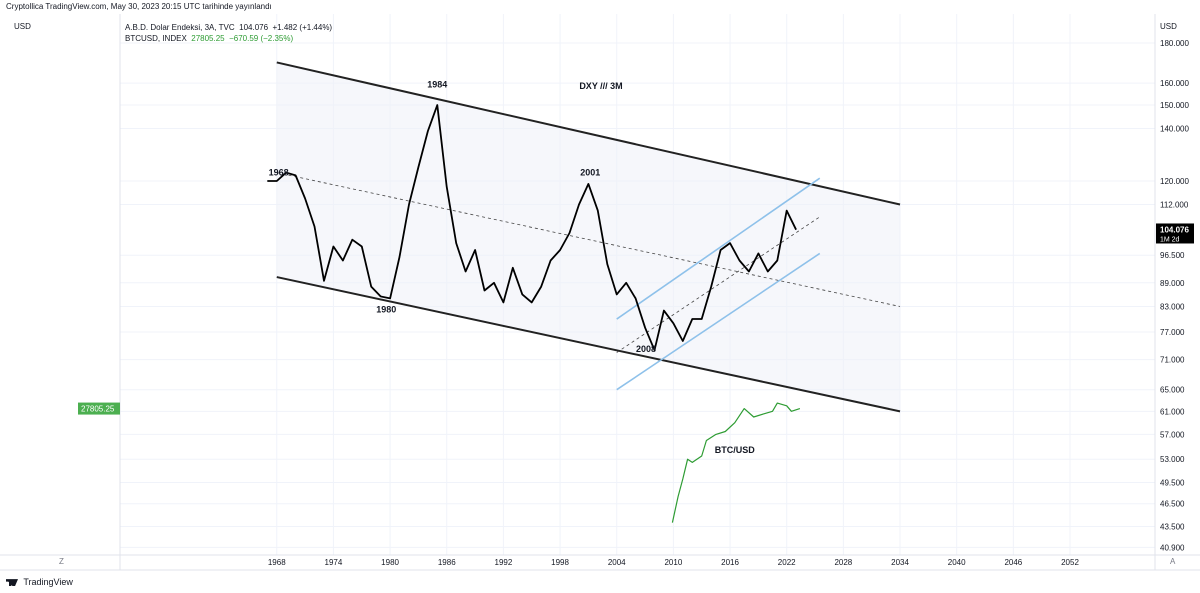 This screenshot has width=1200, height=593. Describe the element at coordinates (900, 562) in the screenshot. I see `x-tick-label: 2034` at that location.